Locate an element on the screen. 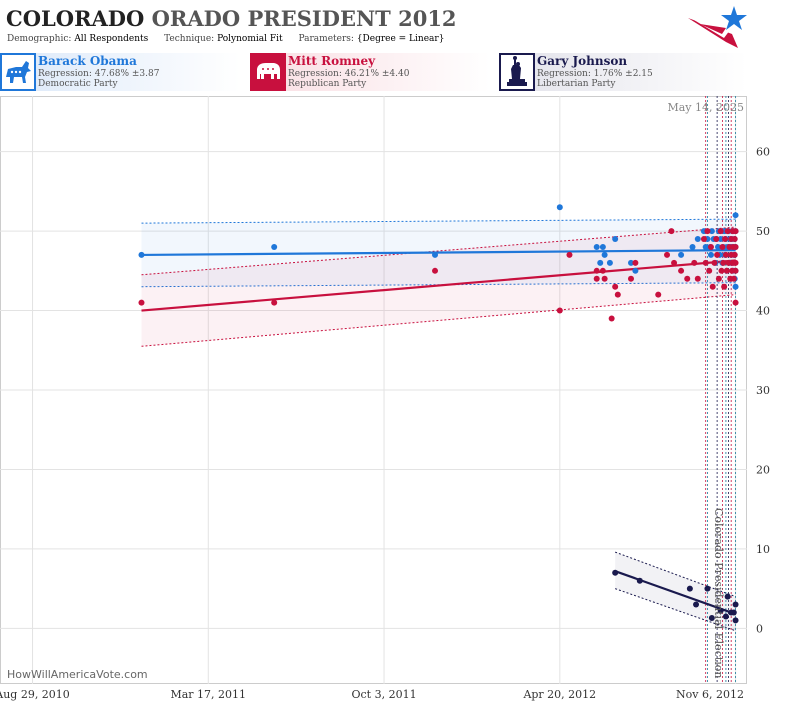 This screenshot has width=789, height=704. parameters-label: Parameters: is located at coordinates (326, 39).